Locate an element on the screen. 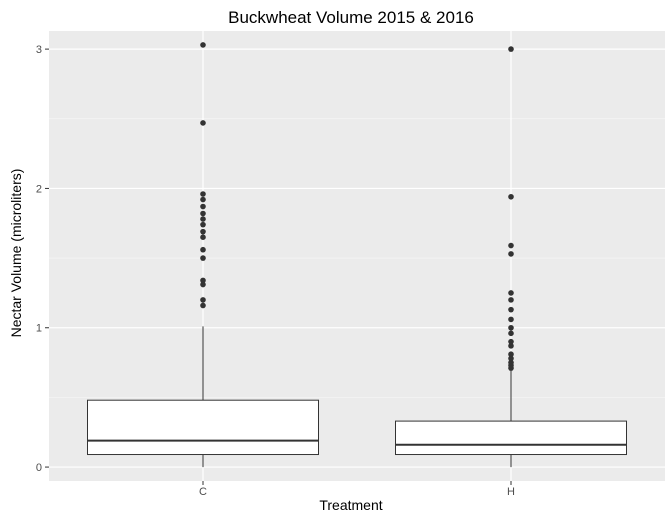 This screenshot has width=671, height=525. y-tick-label: 0 is located at coordinates (39, 468).